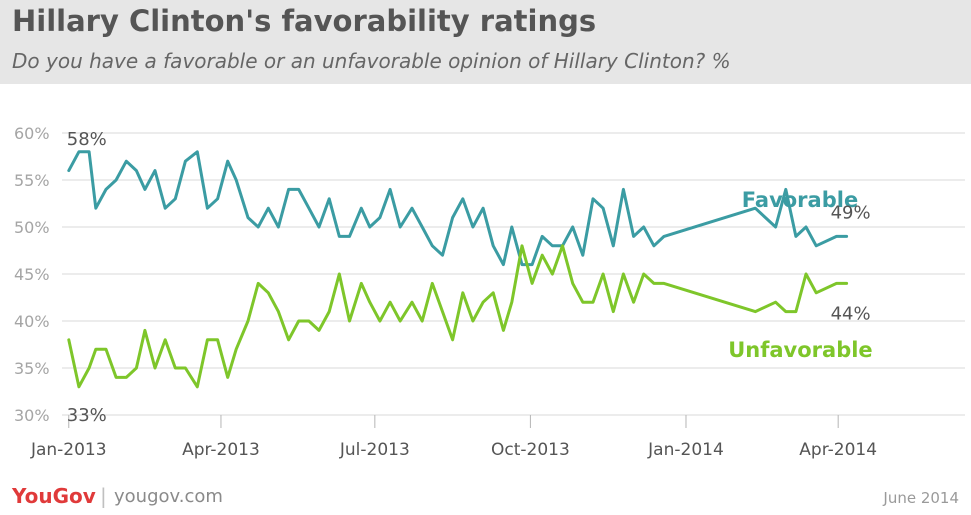 The height and width of the screenshot is (515, 971). What do you see at coordinates (68, 450) in the screenshot?
I see `x-tick-label: Jan-2013` at bounding box center [68, 450].